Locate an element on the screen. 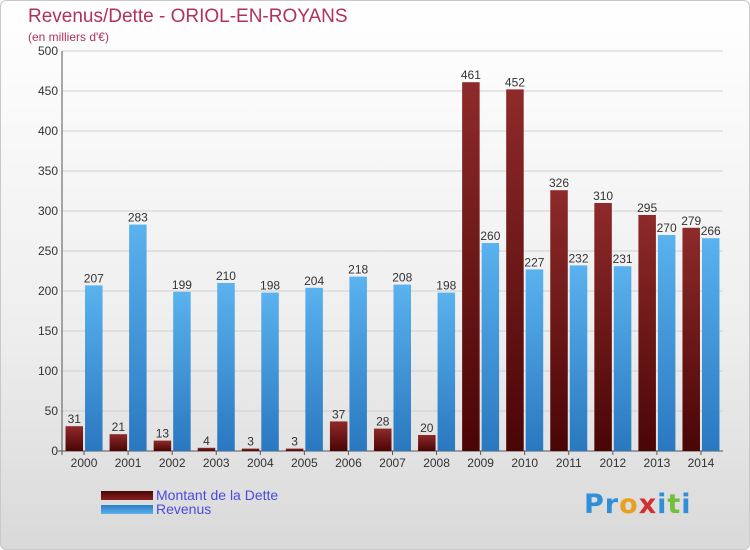 The width and height of the screenshot is (750, 550). data-label-dette: 295 is located at coordinates (647, 208).